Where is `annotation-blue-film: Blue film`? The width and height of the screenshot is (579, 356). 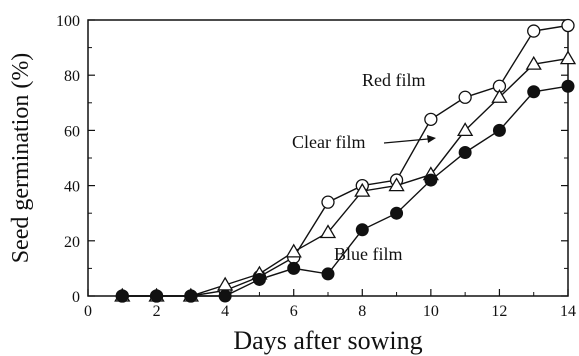 annotation-blue-film: Blue film is located at coordinates (368, 254).